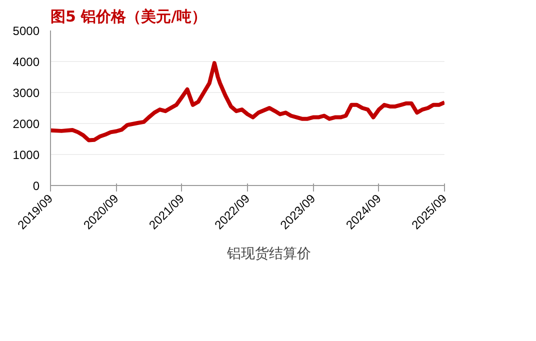 This screenshot has height=341, width=536. What do you see at coordinates (269, 254) in the screenshot?
I see `text: 铝现货结算价` at bounding box center [269, 254].